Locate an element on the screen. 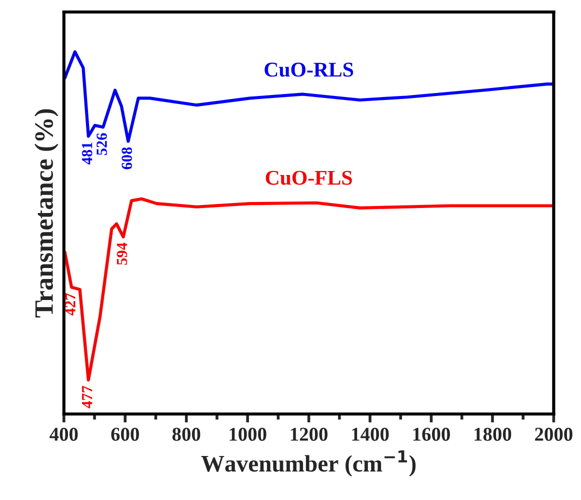 This screenshot has height=500, width=581. x-tick-label: 800 is located at coordinates (186, 434).